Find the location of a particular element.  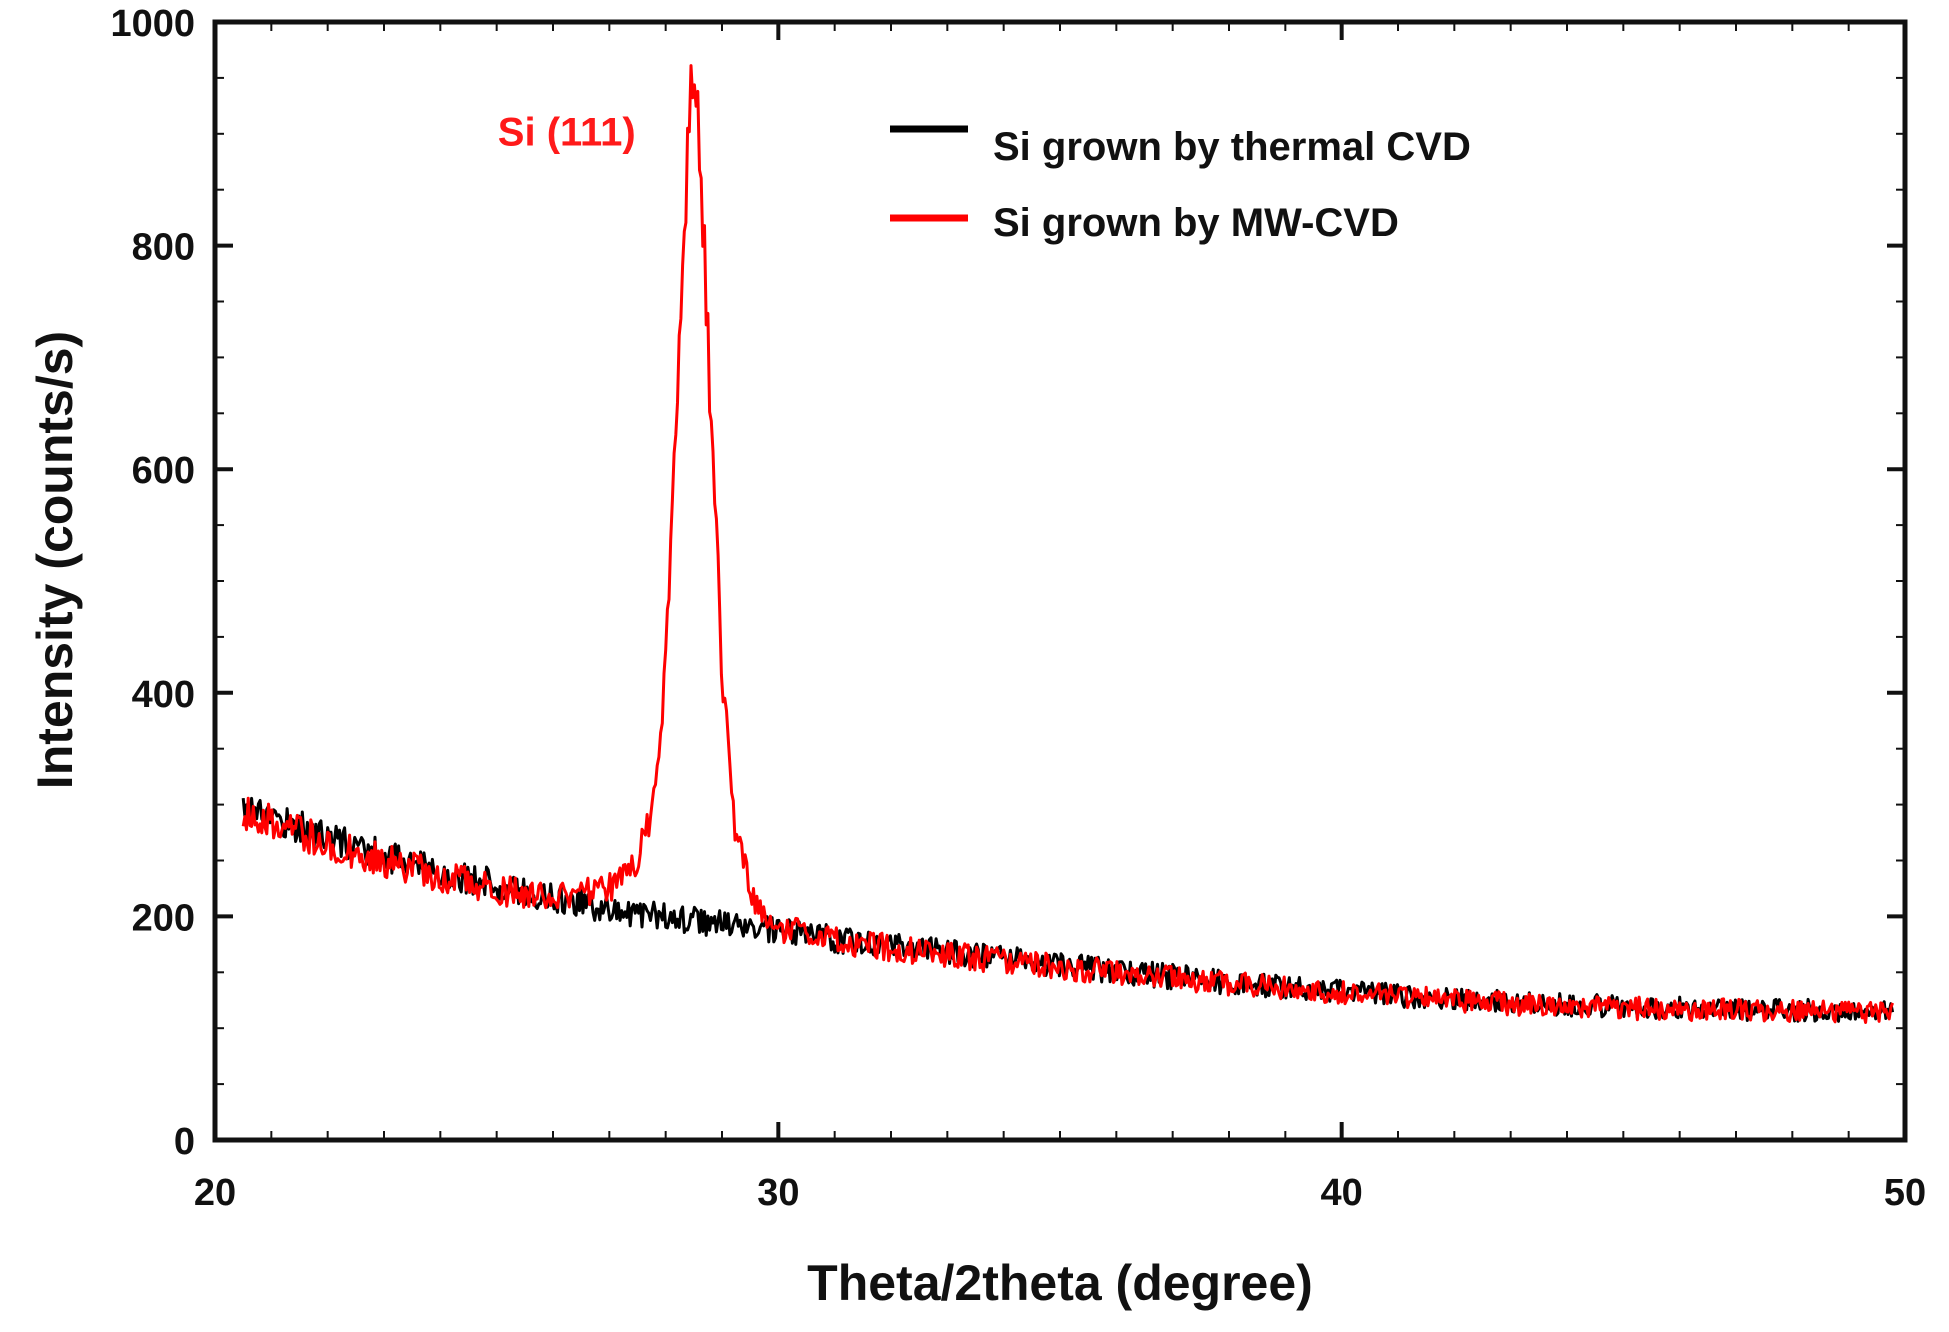

peak-annotation: Si (111) is located at coordinates (567, 132).